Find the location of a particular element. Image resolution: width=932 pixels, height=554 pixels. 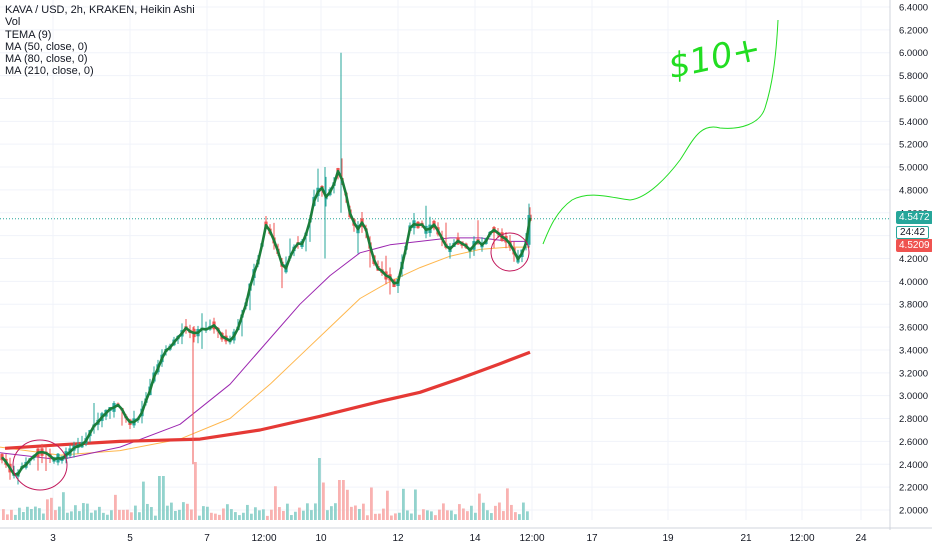

y-tick-label: 5.4000 is located at coordinates (913, 122).